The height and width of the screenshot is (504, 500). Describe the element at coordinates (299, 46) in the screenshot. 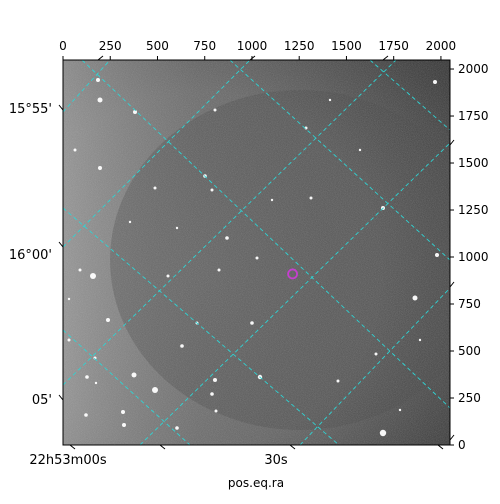

I see `top-tick-label: 1250` at that location.